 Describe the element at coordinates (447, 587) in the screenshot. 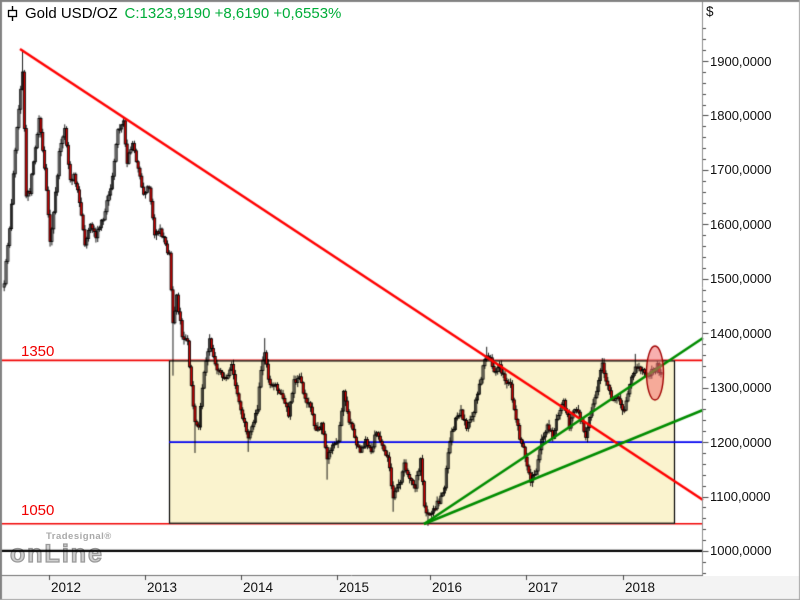

I see `x-axis-label: 2016` at that location.